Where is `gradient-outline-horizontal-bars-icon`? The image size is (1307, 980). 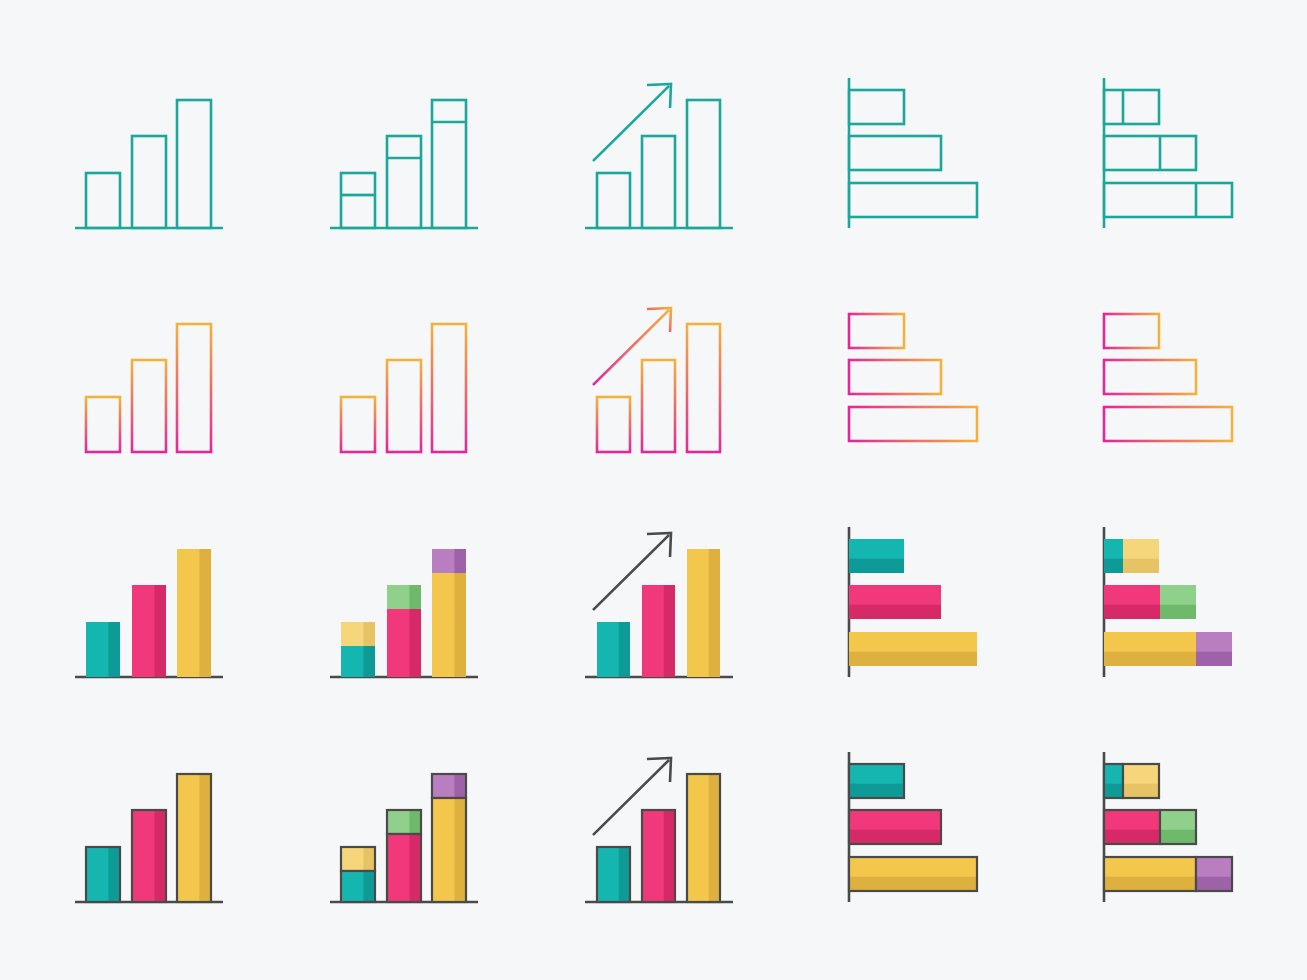
gradient-outline-horizontal-bars-icon is located at coordinates (913, 377).